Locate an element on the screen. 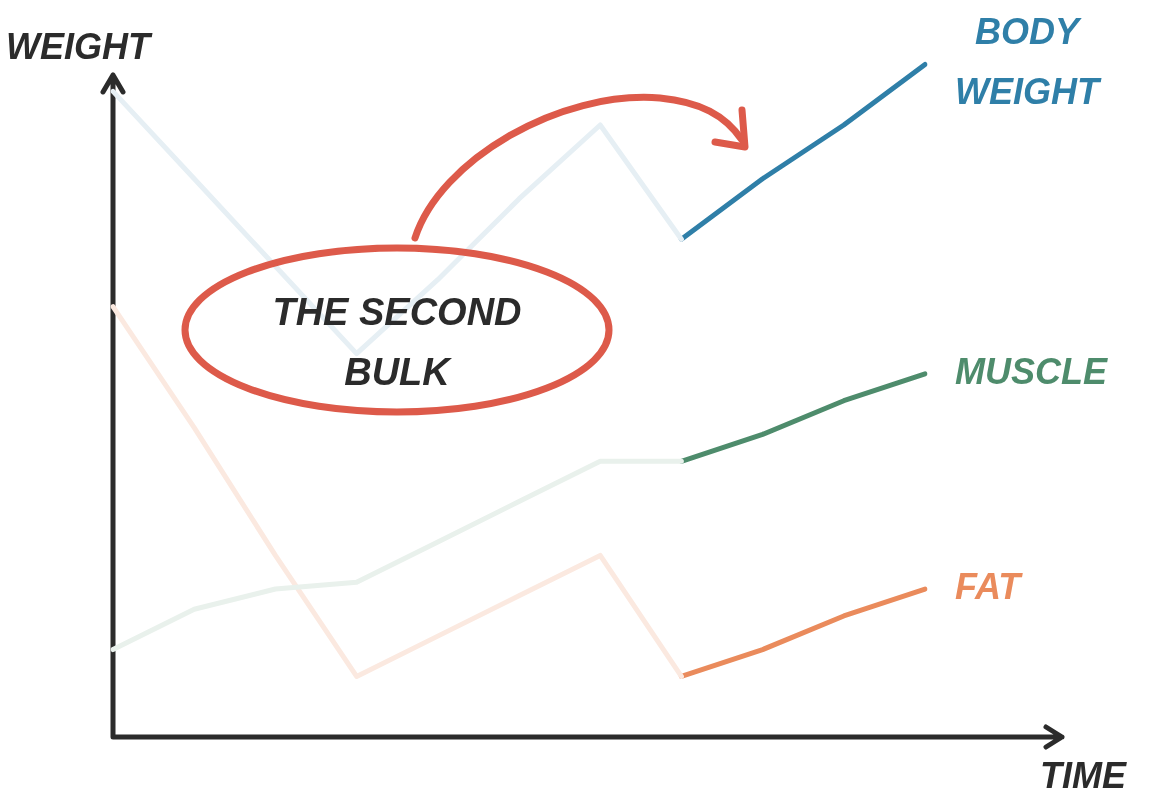  series-label: BODY WEIGHT is located at coordinates (1028, 62).